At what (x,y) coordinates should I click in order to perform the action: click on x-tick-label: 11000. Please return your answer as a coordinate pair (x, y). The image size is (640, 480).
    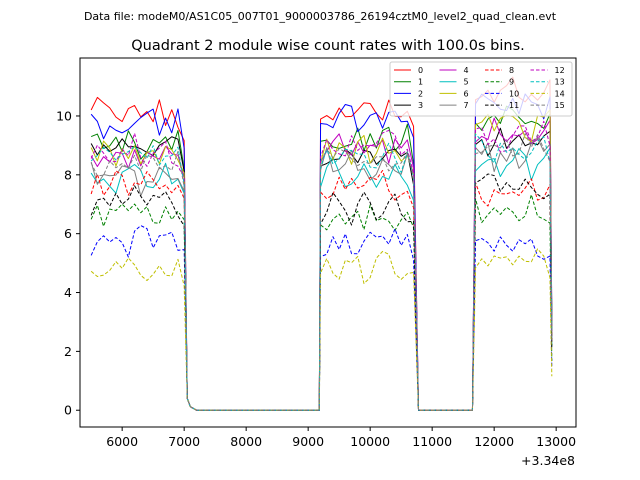
    Looking at the image, I should click on (432, 441).